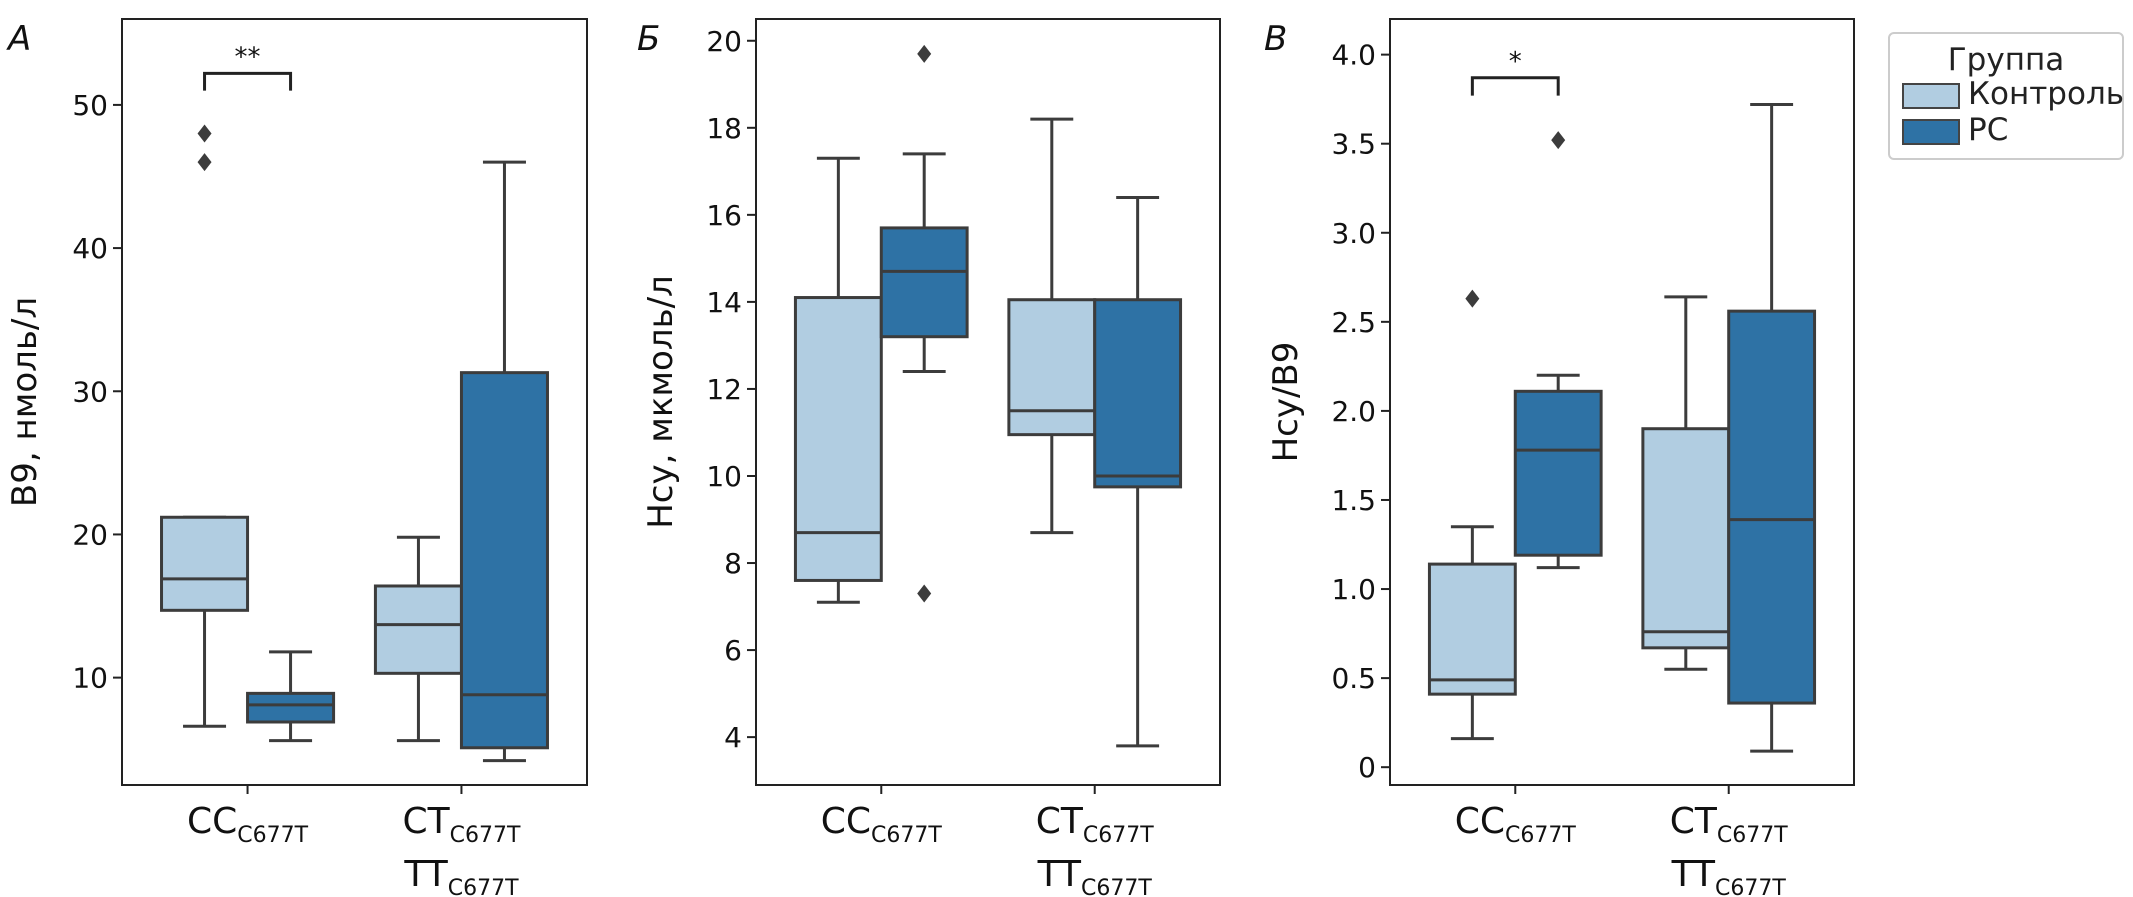 The image size is (2133, 897). What do you see at coordinates (2006, 60) in the screenshot?
I see `legend-title: Группа` at bounding box center [2006, 60].